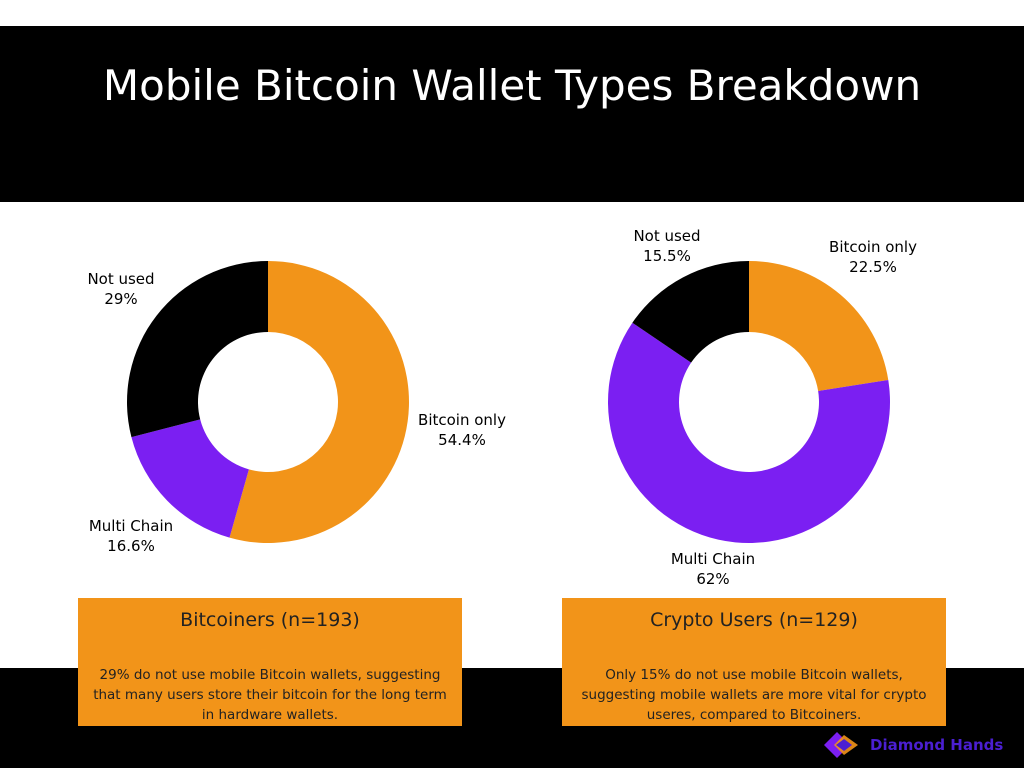  What do you see at coordinates (712, 579) in the screenshot?
I see `slice-value-label: 62%` at bounding box center [712, 579].